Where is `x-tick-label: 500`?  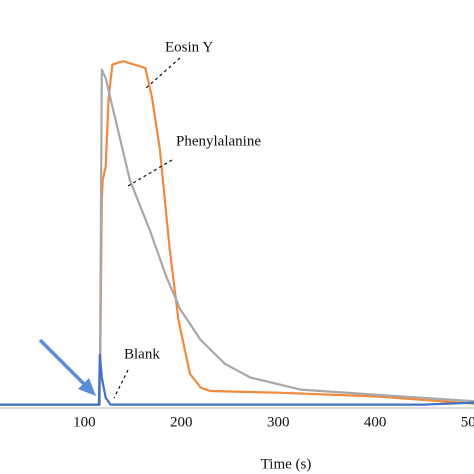
x-tick-label: 500 is located at coordinates (467, 422).